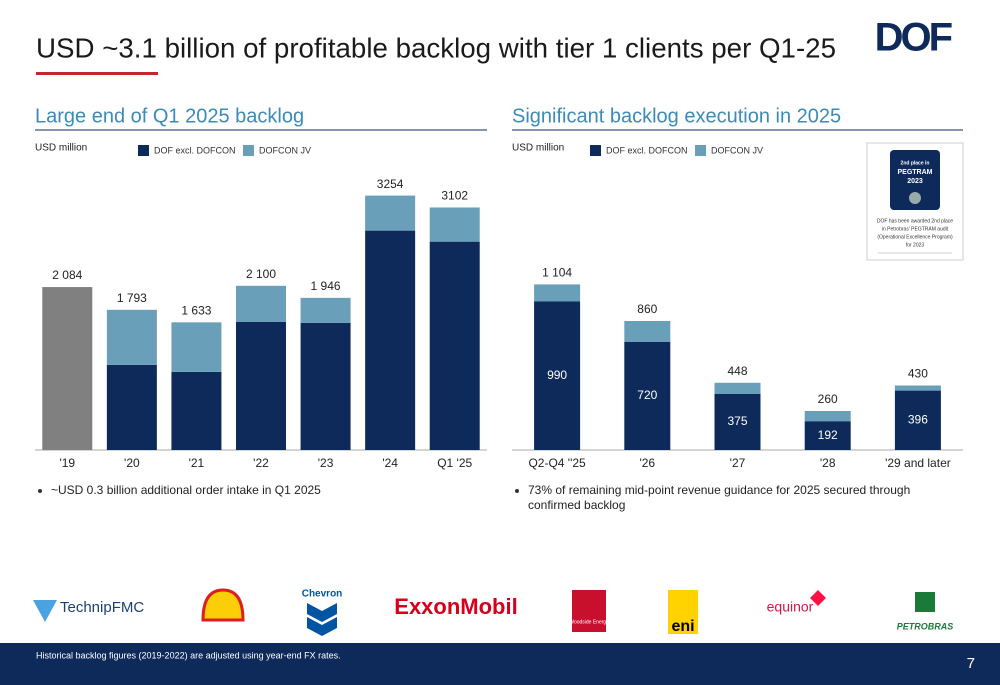 The width and height of the screenshot is (1000, 685). Describe the element at coordinates (67, 275) in the screenshot. I see `total-label: 2 084` at that location.